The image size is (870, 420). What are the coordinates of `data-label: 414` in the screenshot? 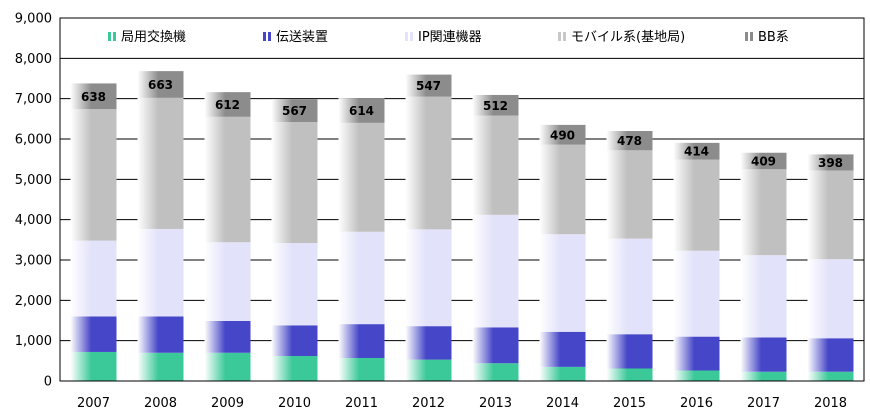 It's located at (696, 152).